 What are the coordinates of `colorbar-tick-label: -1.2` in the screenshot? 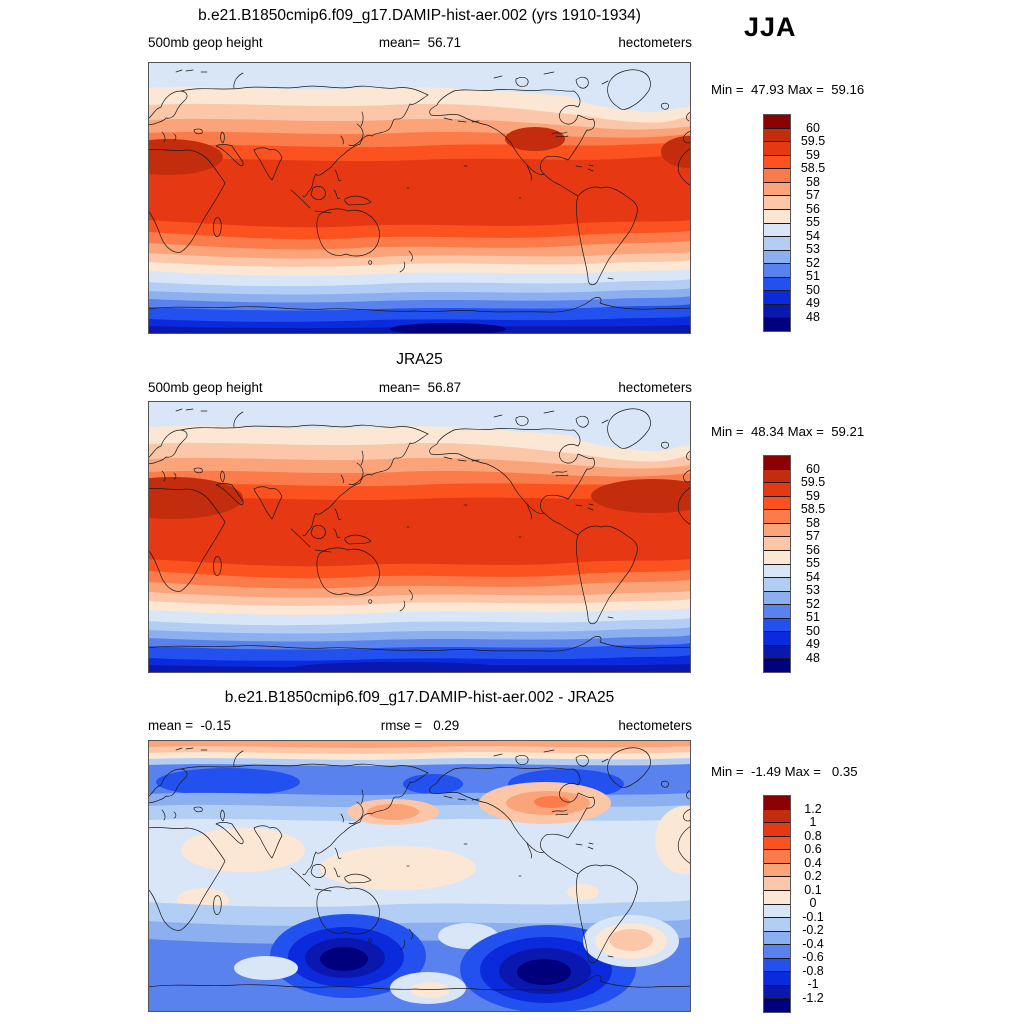 It's located at (813, 997).